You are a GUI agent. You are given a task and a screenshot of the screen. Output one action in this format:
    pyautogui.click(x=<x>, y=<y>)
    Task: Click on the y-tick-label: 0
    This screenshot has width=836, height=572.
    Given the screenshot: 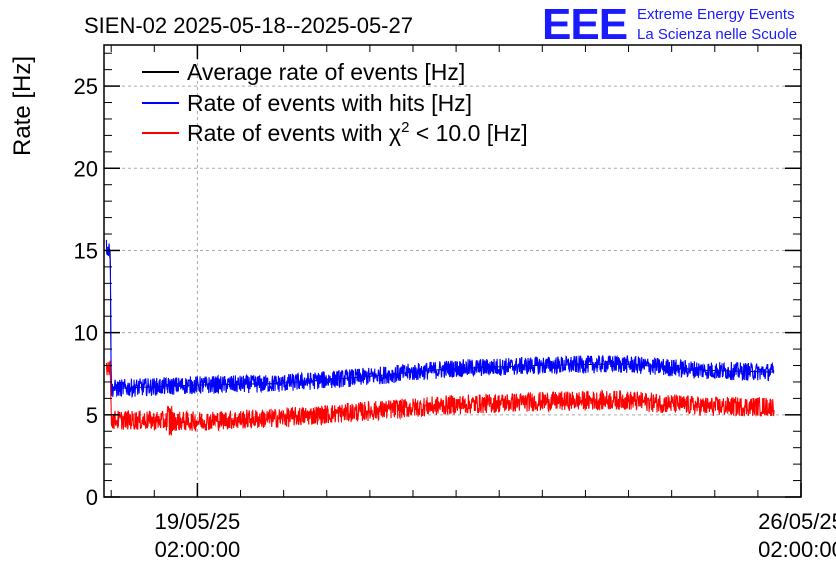 What is the action you would take?
    pyautogui.click(x=92, y=497)
    